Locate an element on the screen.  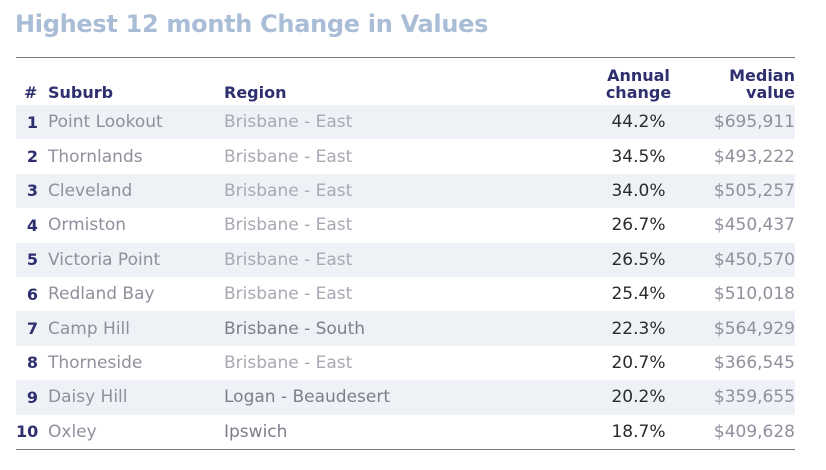
median-value-cell: $359,655 is located at coordinates (747, 397).